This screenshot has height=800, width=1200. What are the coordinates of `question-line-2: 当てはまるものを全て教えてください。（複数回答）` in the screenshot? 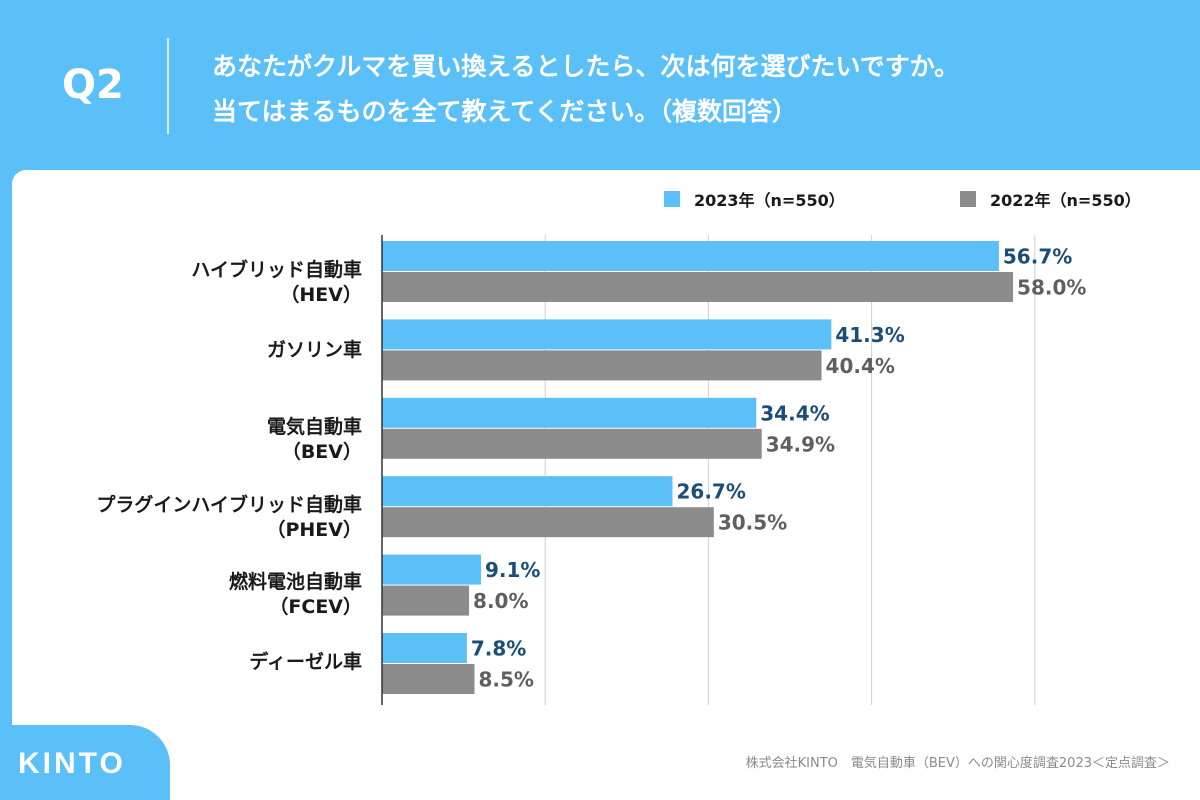 It's located at (505, 111).